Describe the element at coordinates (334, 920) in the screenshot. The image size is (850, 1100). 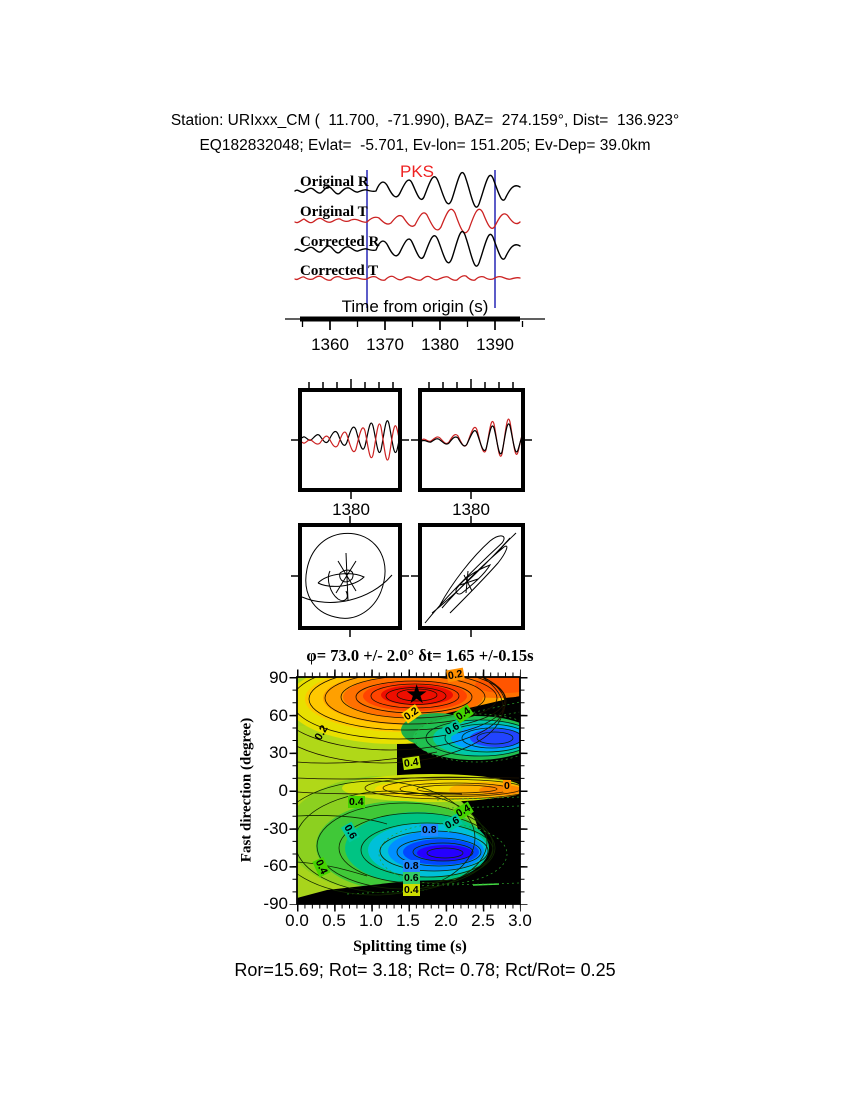
I see `xtick-0.5: 0.5` at that location.